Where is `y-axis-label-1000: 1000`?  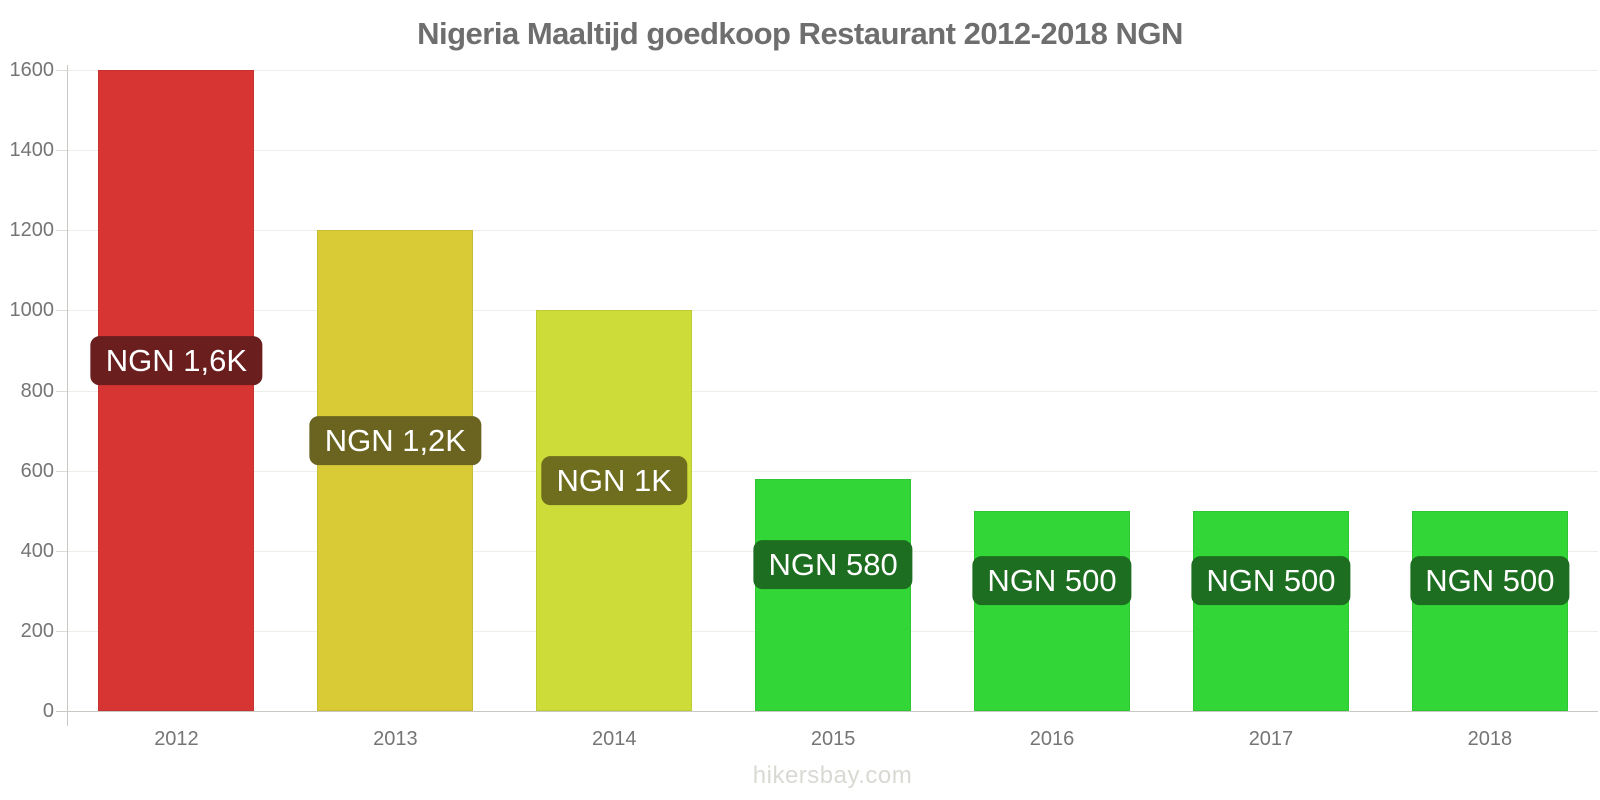
y-axis-label-1000: 1000 is located at coordinates (32, 310).